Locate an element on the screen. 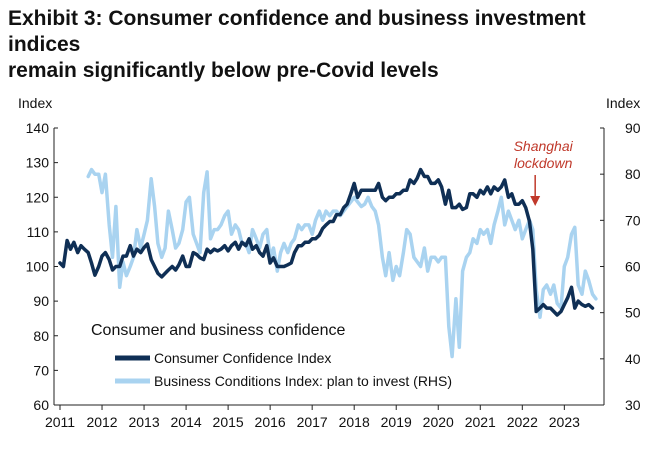 The height and width of the screenshot is (454, 666). x-axis-tick-label: 2021 is located at coordinates (480, 422).